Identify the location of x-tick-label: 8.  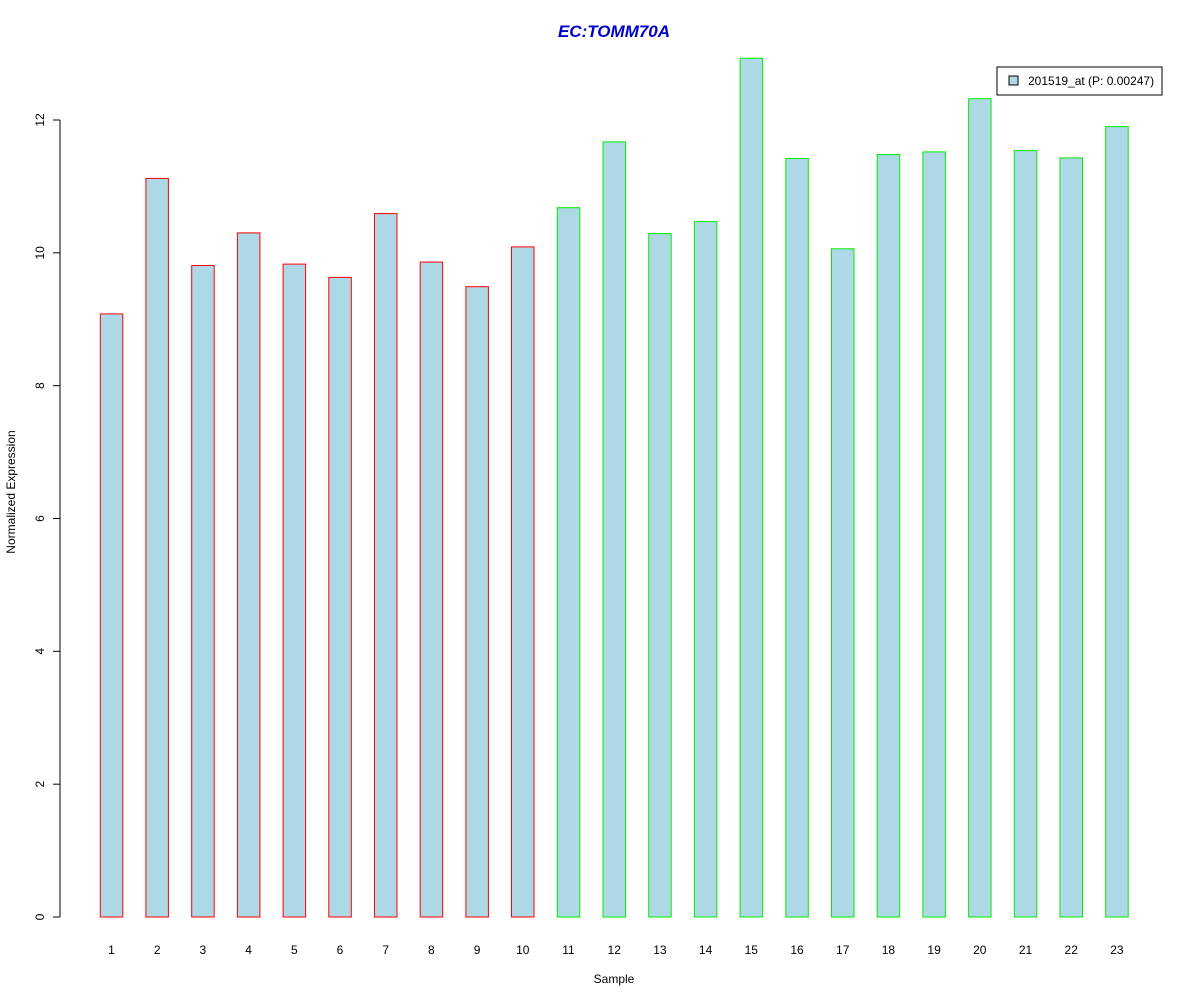
(431, 950).